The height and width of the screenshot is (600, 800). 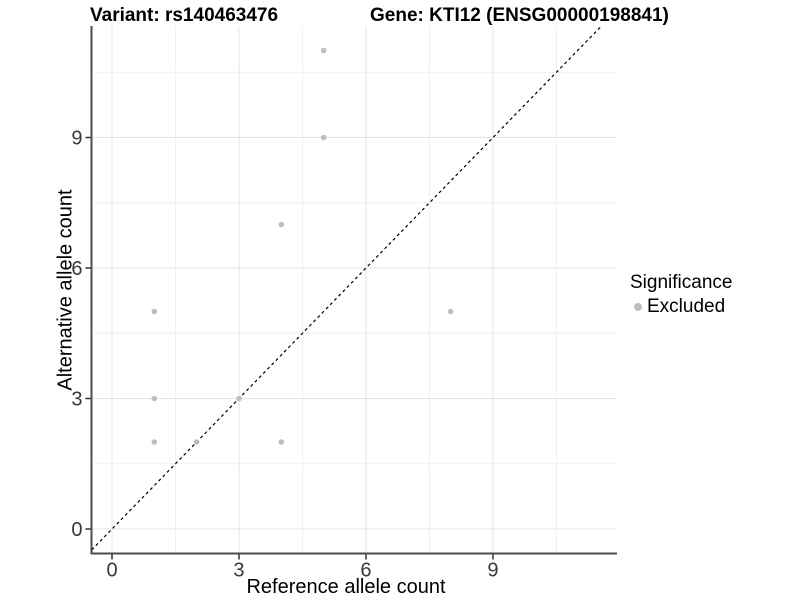 I want to click on plot-title-variant: Variant: rs140463476, so click(x=184, y=15).